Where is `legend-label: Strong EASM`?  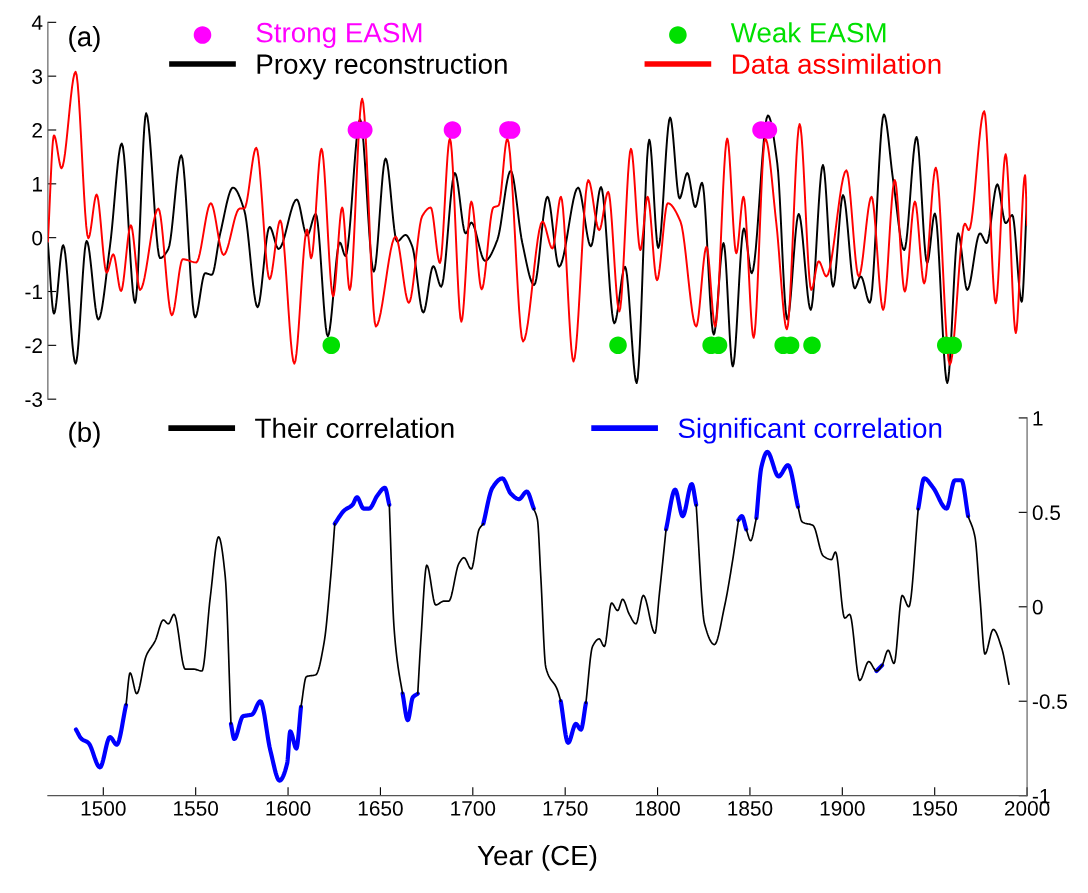 legend-label: Strong EASM is located at coordinates (339, 35).